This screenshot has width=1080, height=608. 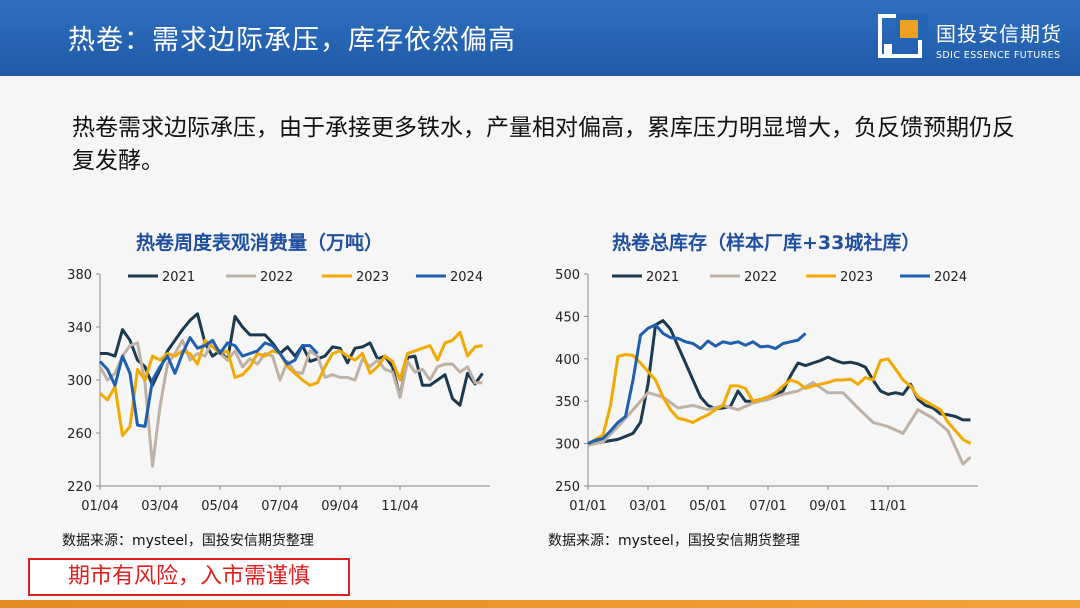 I want to click on y-tick-label: 250, so click(x=567, y=487).